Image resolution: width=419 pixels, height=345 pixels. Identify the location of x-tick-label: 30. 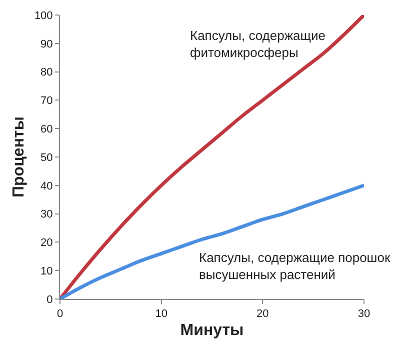
(364, 314).